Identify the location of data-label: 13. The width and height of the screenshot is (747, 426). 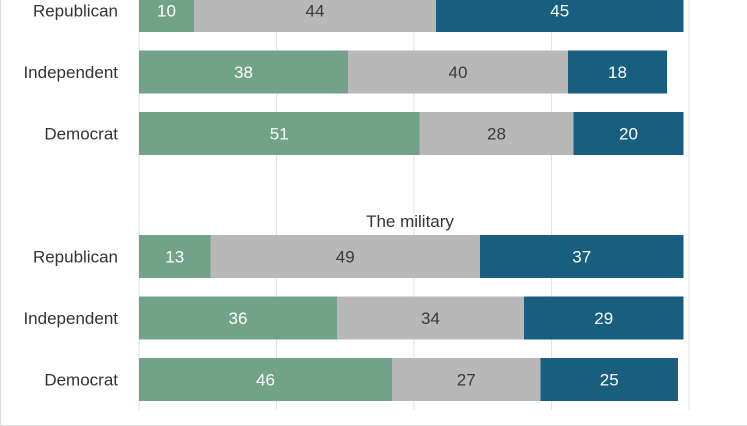
(174, 257).